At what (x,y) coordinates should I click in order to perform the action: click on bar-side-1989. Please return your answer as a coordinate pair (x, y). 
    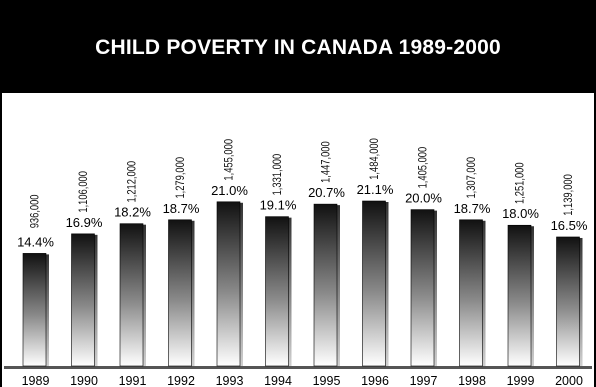
    Looking at the image, I should click on (47, 310).